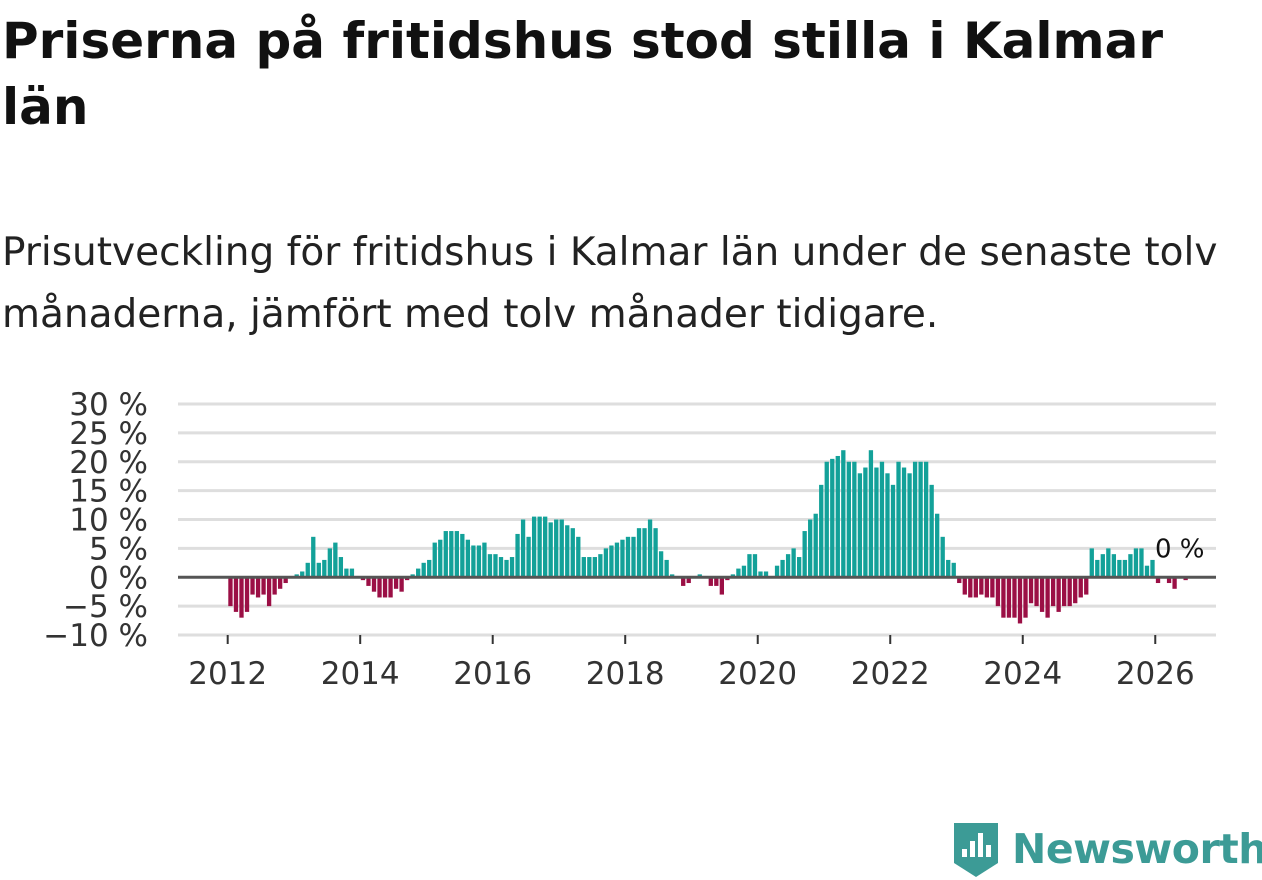 The image size is (1262, 880). Describe the element at coordinates (108, 521) in the screenshot. I see `y-tick-label: 10 %` at that location.